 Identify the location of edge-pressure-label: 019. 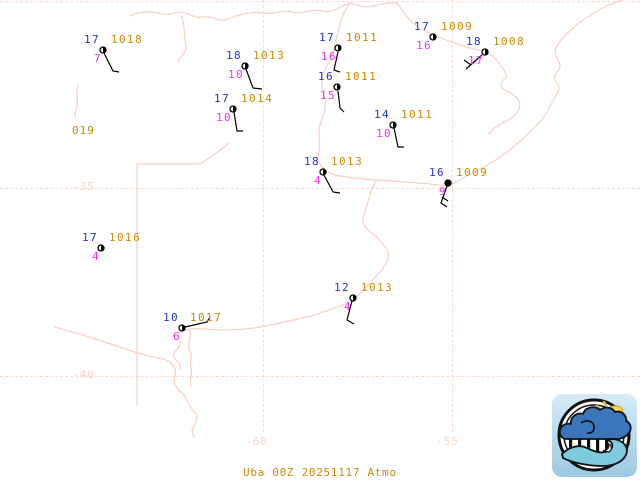
(83, 130).